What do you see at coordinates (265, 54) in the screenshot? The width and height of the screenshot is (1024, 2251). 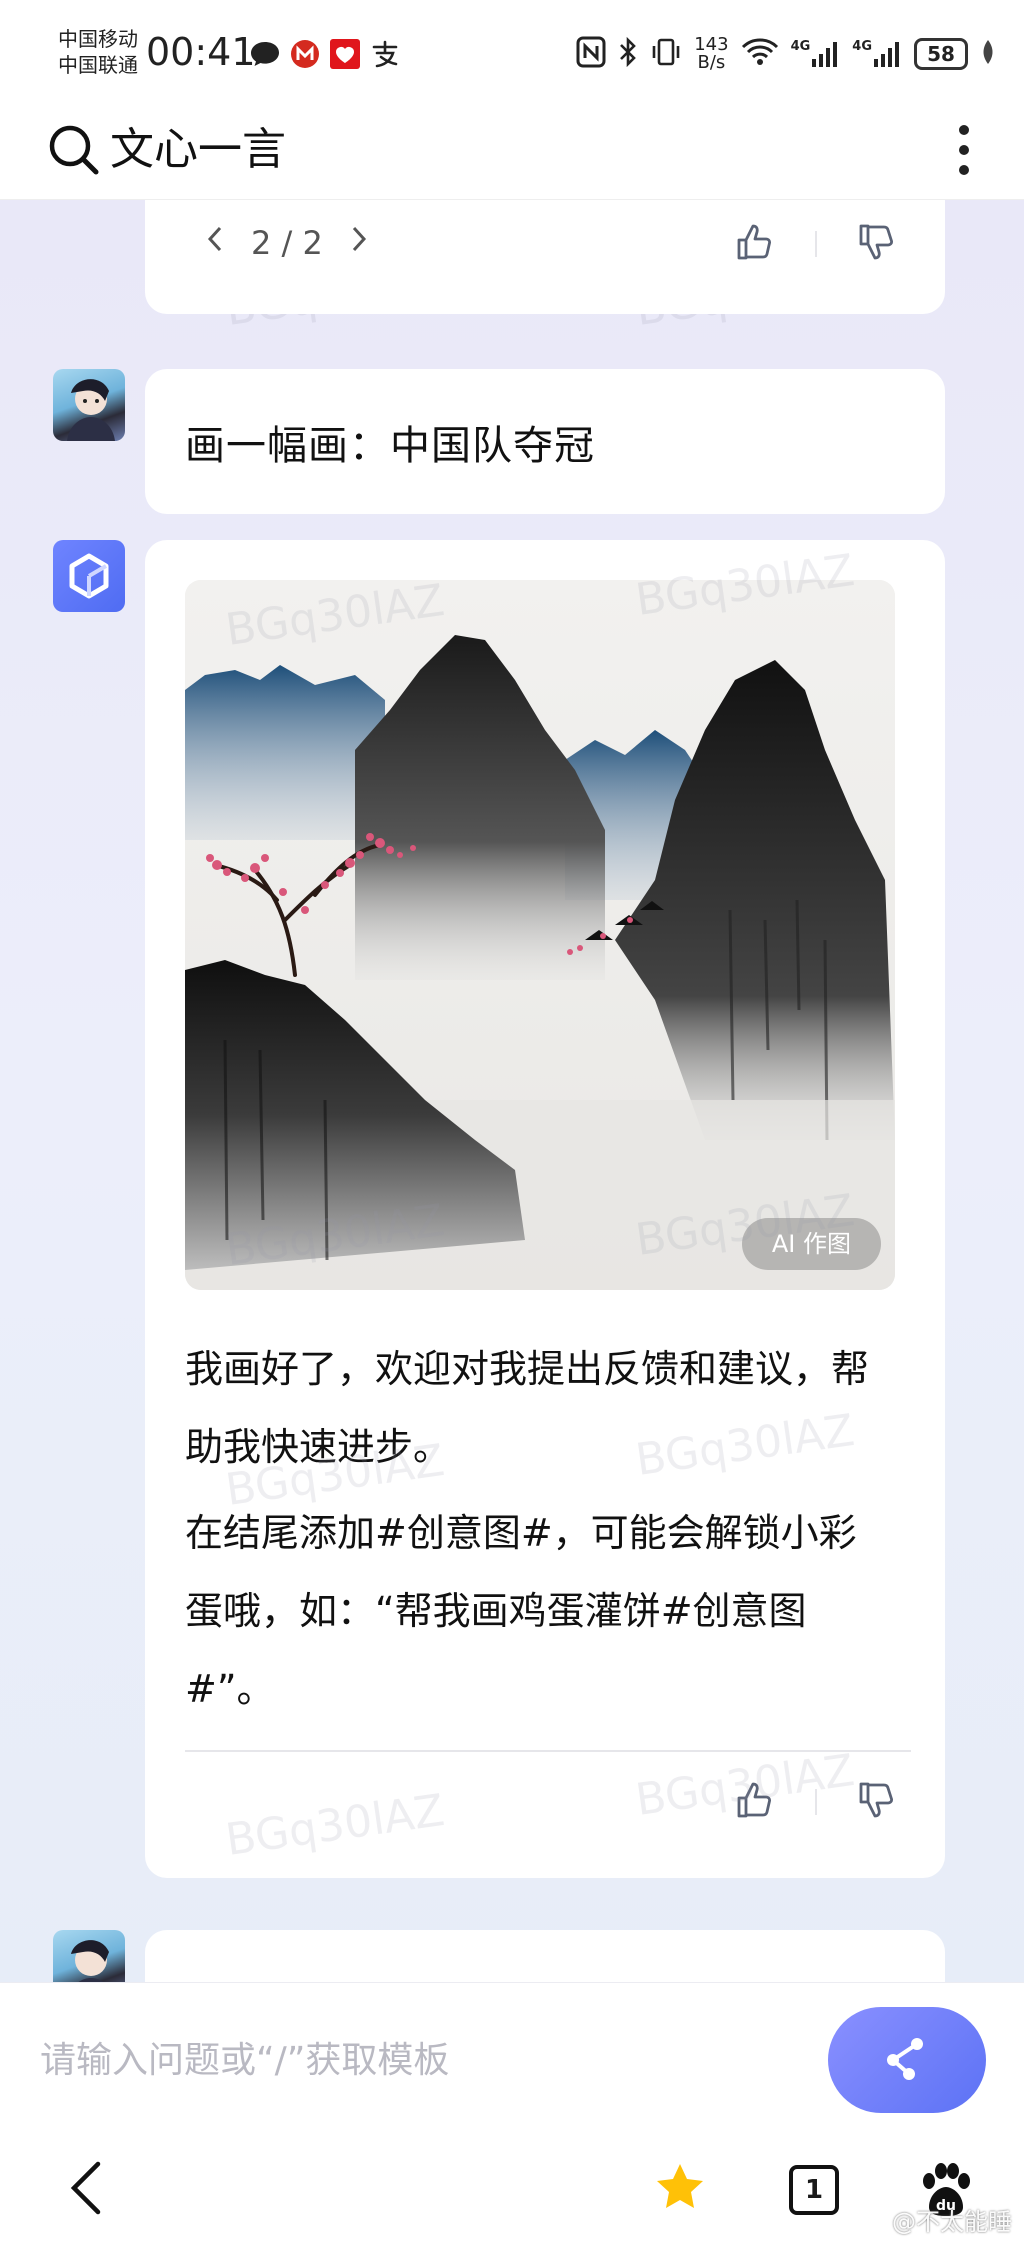 I see `chat-notification-icon` at bounding box center [265, 54].